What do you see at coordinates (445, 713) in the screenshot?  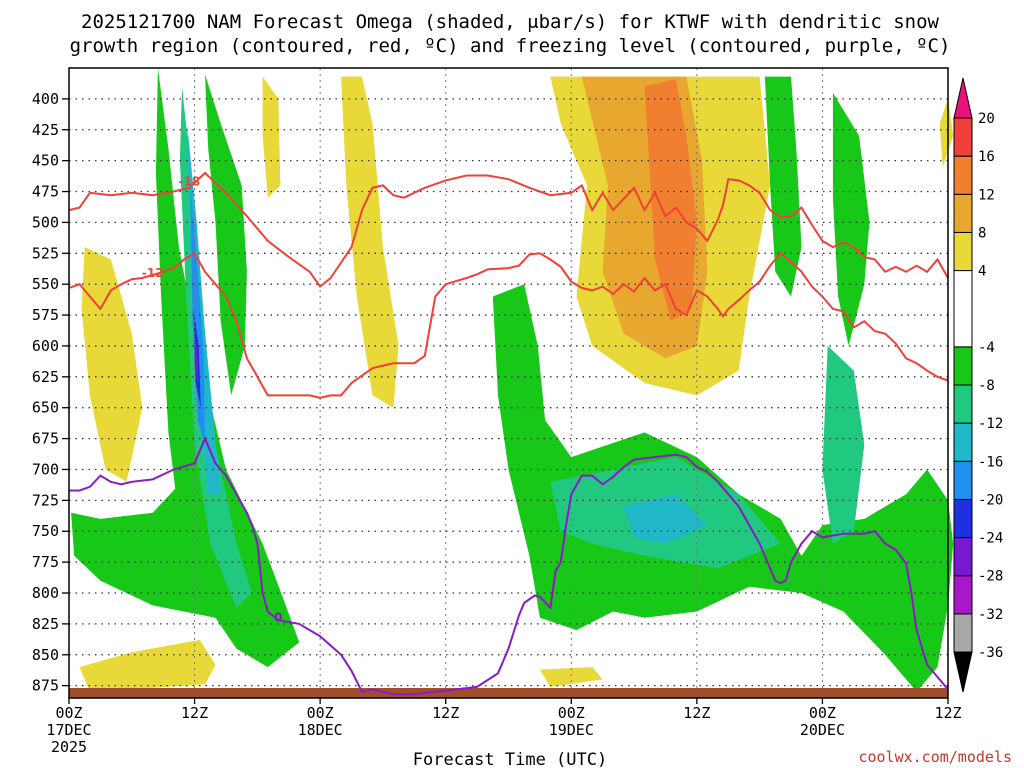 I see `x-tick-label-3: 12Z` at bounding box center [445, 713].